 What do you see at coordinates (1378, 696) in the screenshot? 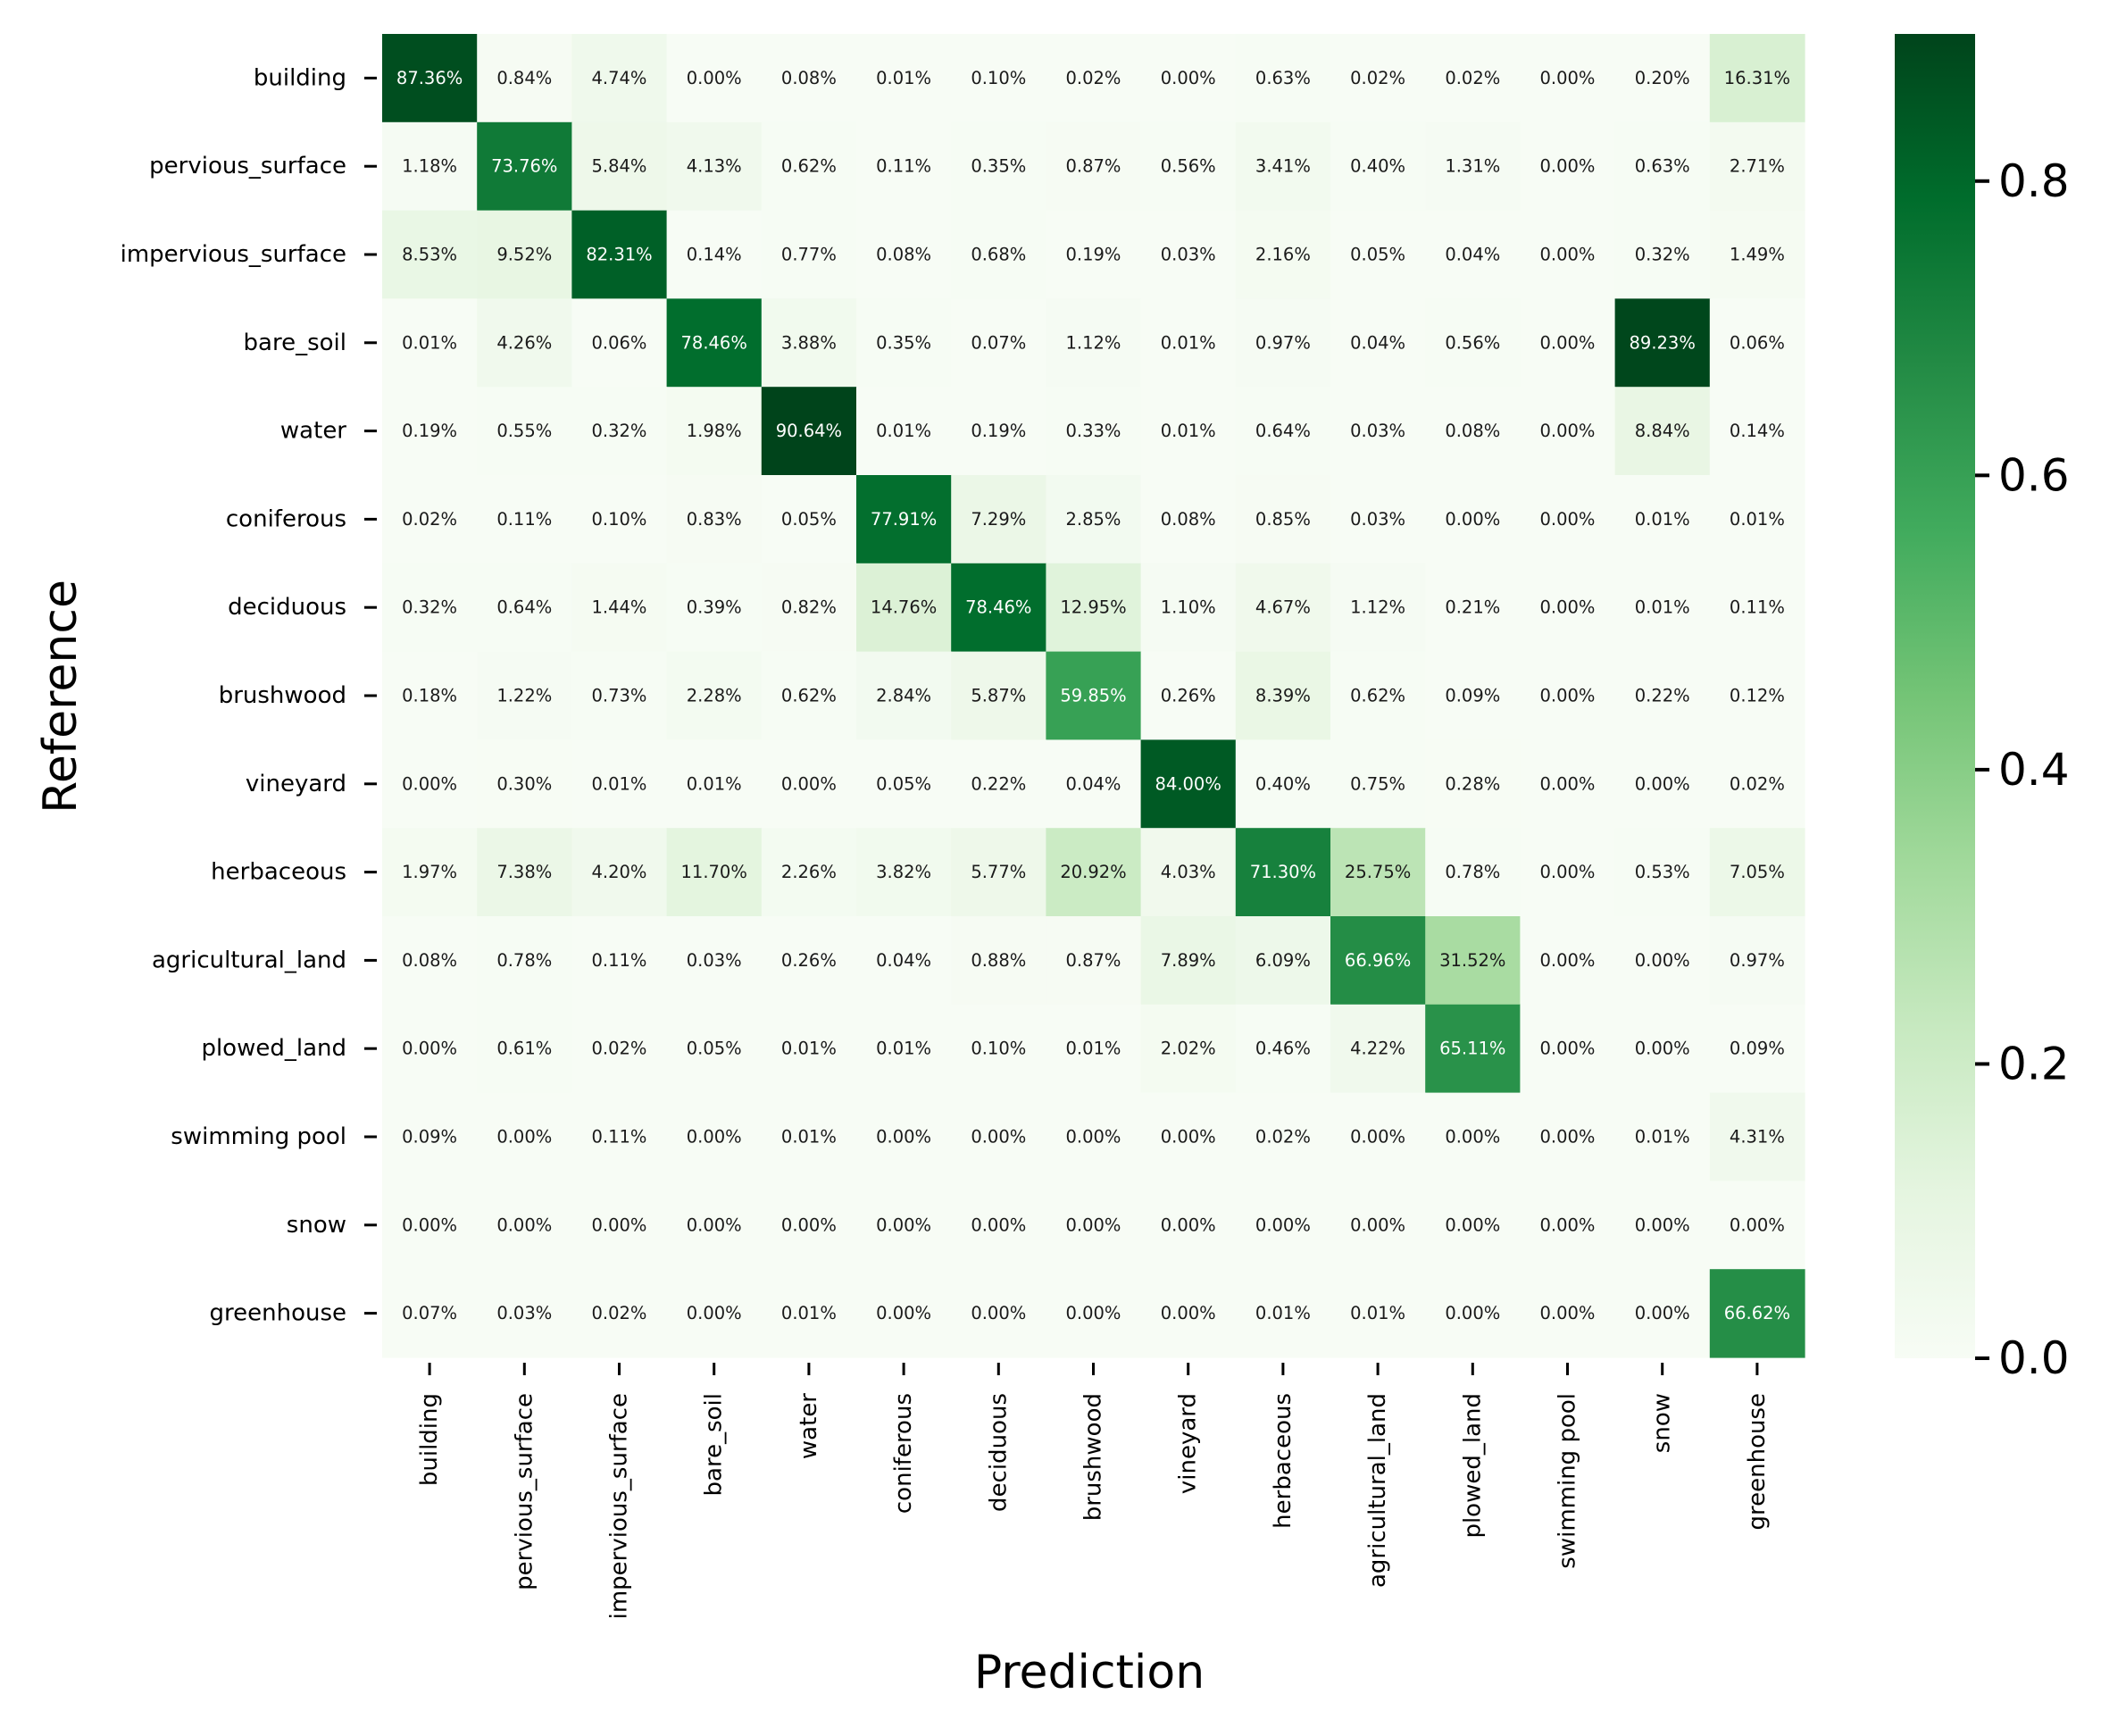
I see `cell-value-label: 0.62%` at bounding box center [1378, 696].